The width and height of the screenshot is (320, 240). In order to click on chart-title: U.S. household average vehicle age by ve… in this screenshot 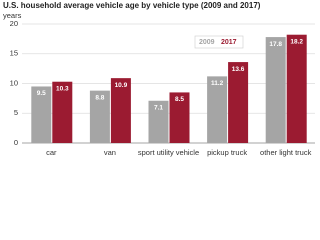, I will do `click(132, 5)`.